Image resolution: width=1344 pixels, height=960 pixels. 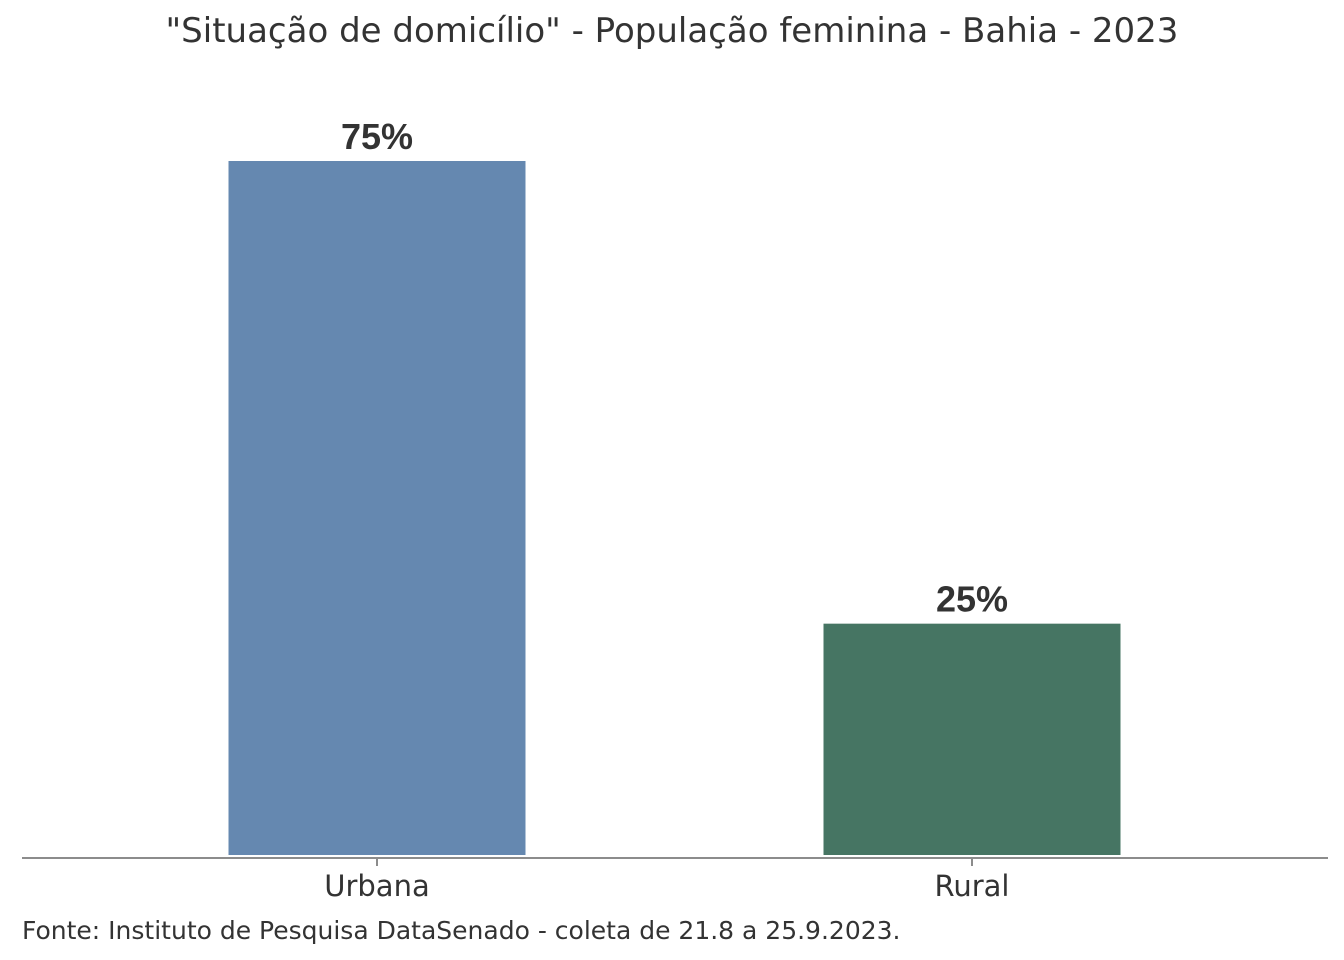 What do you see at coordinates (666, 886) in the screenshot?
I see `category-labels-group: Urbana Rural` at bounding box center [666, 886].